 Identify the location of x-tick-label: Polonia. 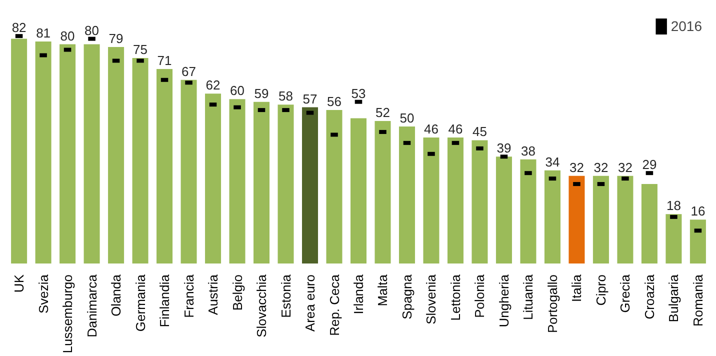
(480, 296).